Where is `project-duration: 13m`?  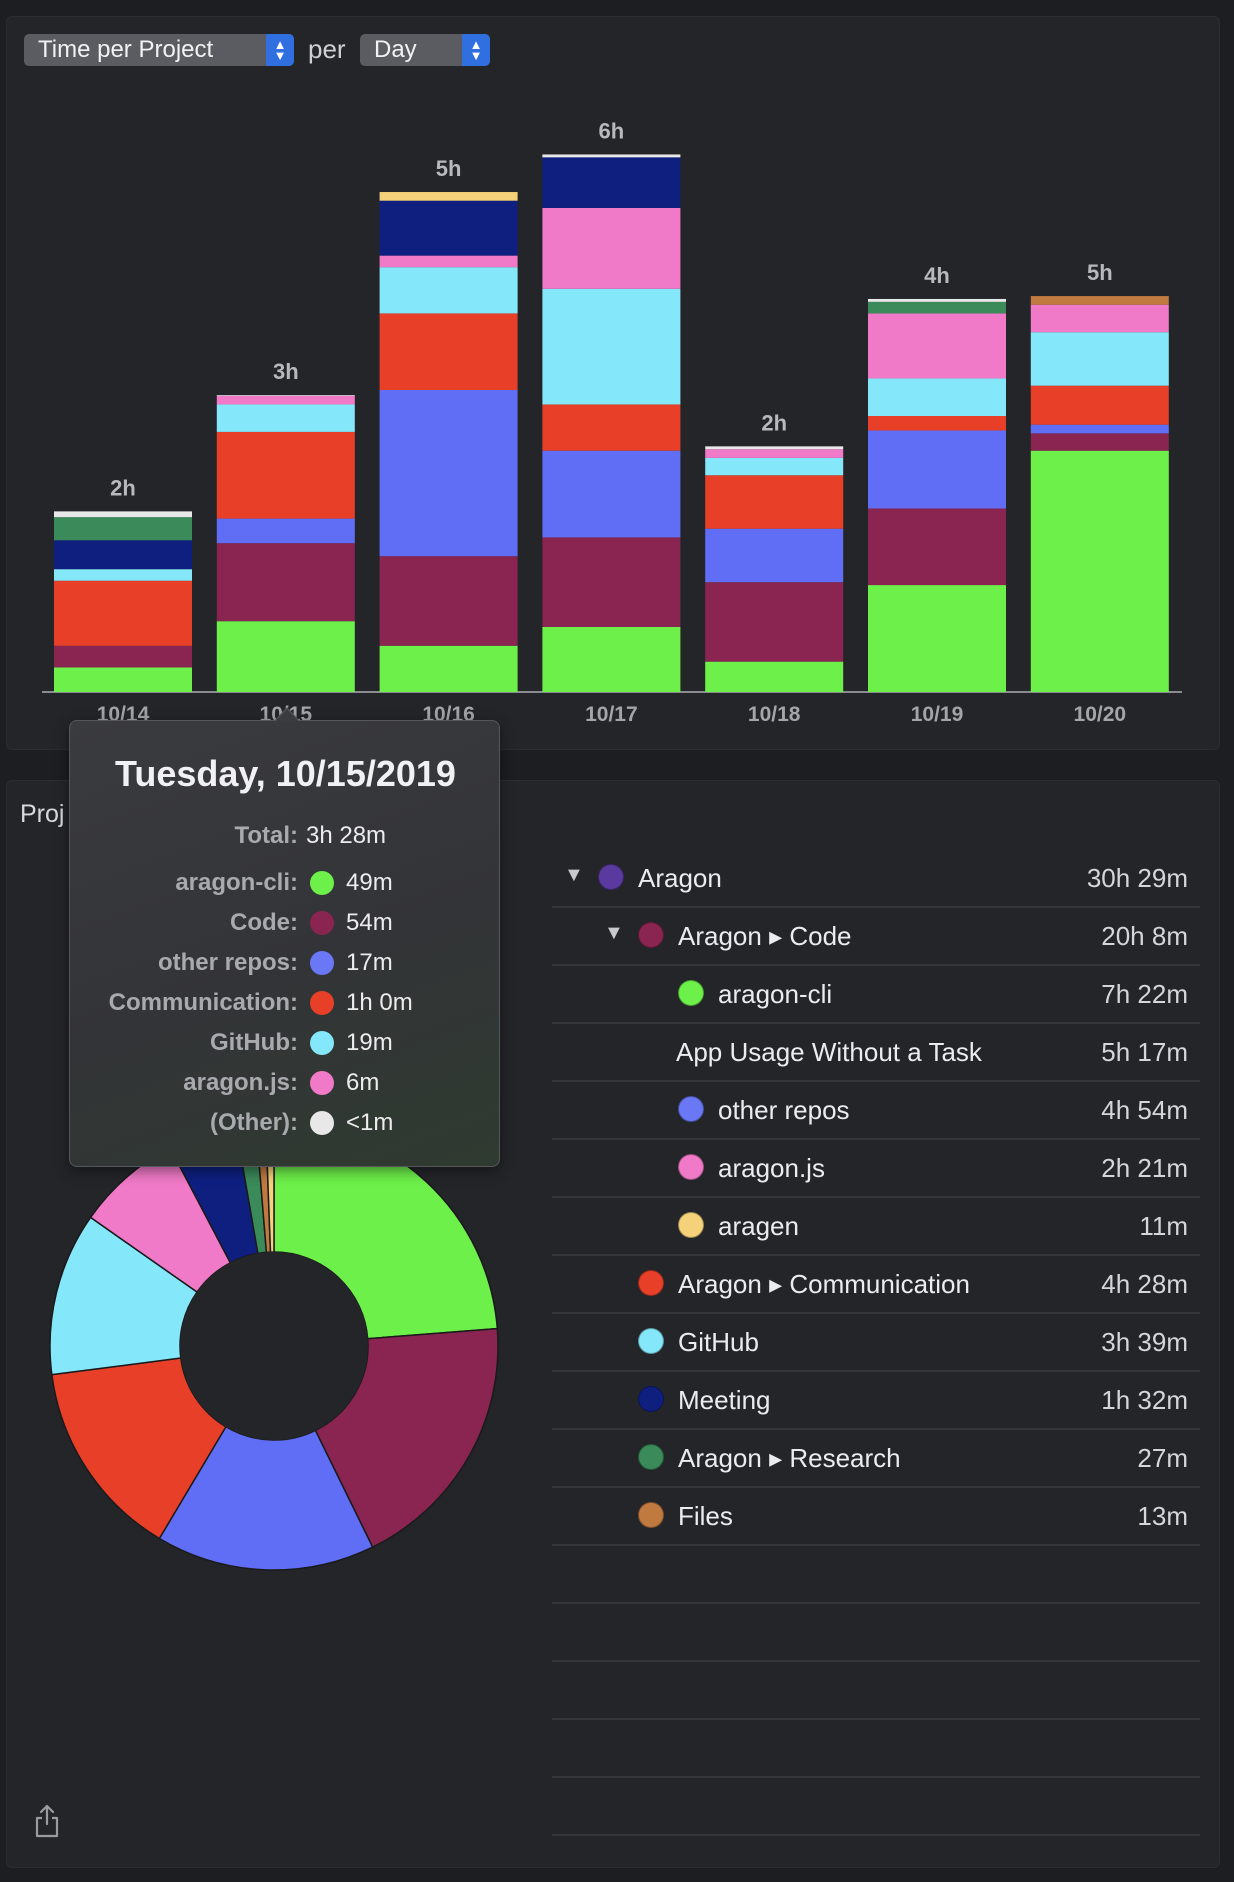 project-duration: 13m is located at coordinates (1162, 1516).